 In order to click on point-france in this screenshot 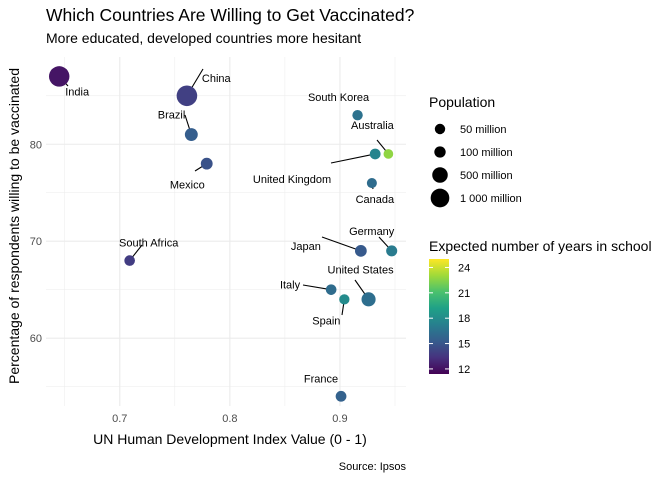, I will do `click(341, 396)`.